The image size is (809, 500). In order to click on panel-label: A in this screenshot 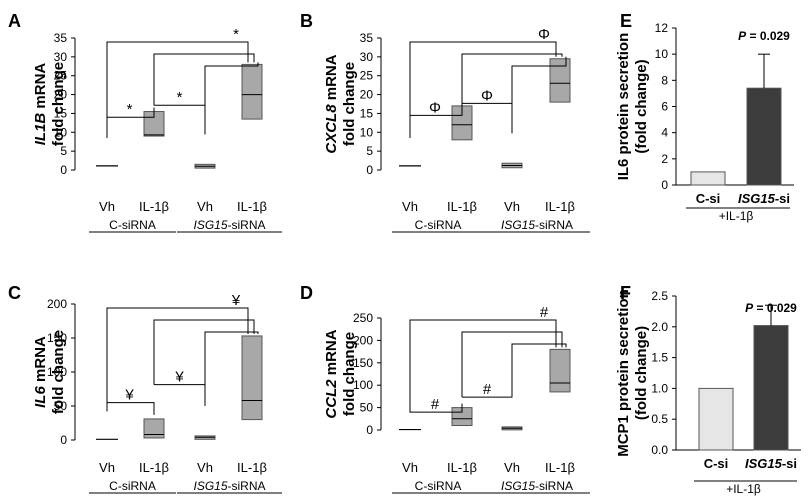, I will do `click(14, 21)`.